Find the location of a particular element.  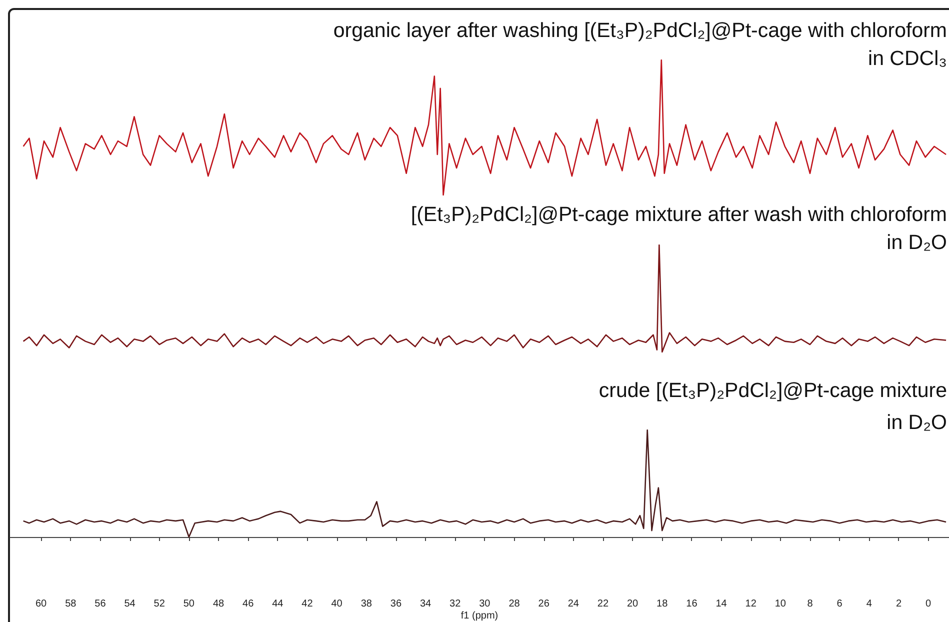

x-tick-label: 56 is located at coordinates (100, 604).